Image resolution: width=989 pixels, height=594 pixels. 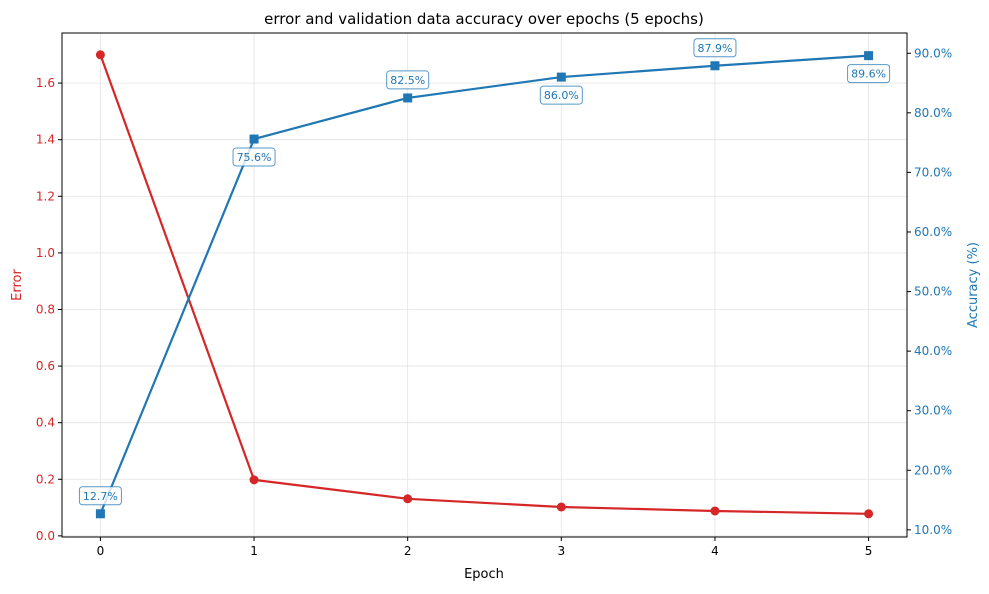 I want to click on y-right-tick-label: 30.0%, so click(x=933, y=411).